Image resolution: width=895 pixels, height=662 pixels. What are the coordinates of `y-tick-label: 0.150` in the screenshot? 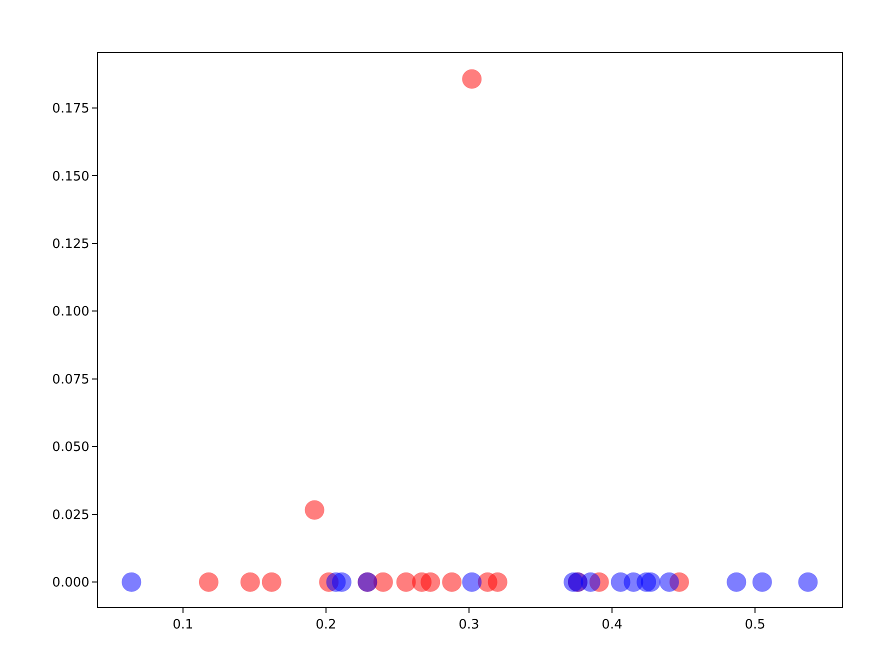 It's located at (71, 176).